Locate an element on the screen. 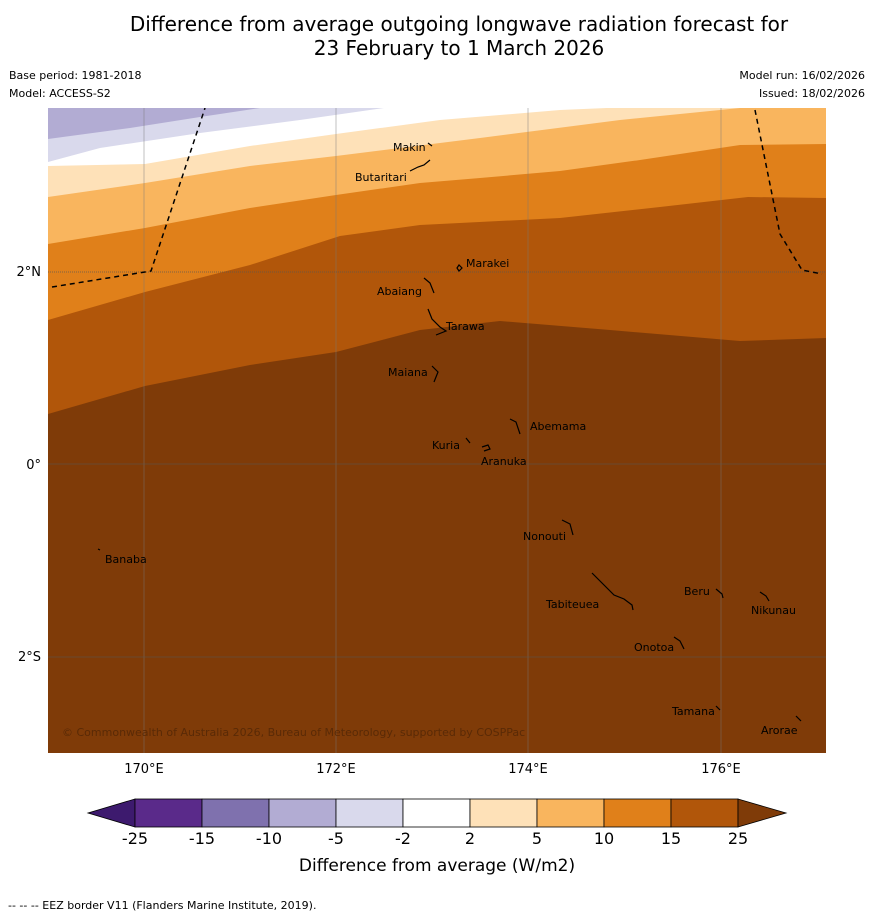 The height and width of the screenshot is (919, 873). lon-label: 174°E is located at coordinates (528, 769).